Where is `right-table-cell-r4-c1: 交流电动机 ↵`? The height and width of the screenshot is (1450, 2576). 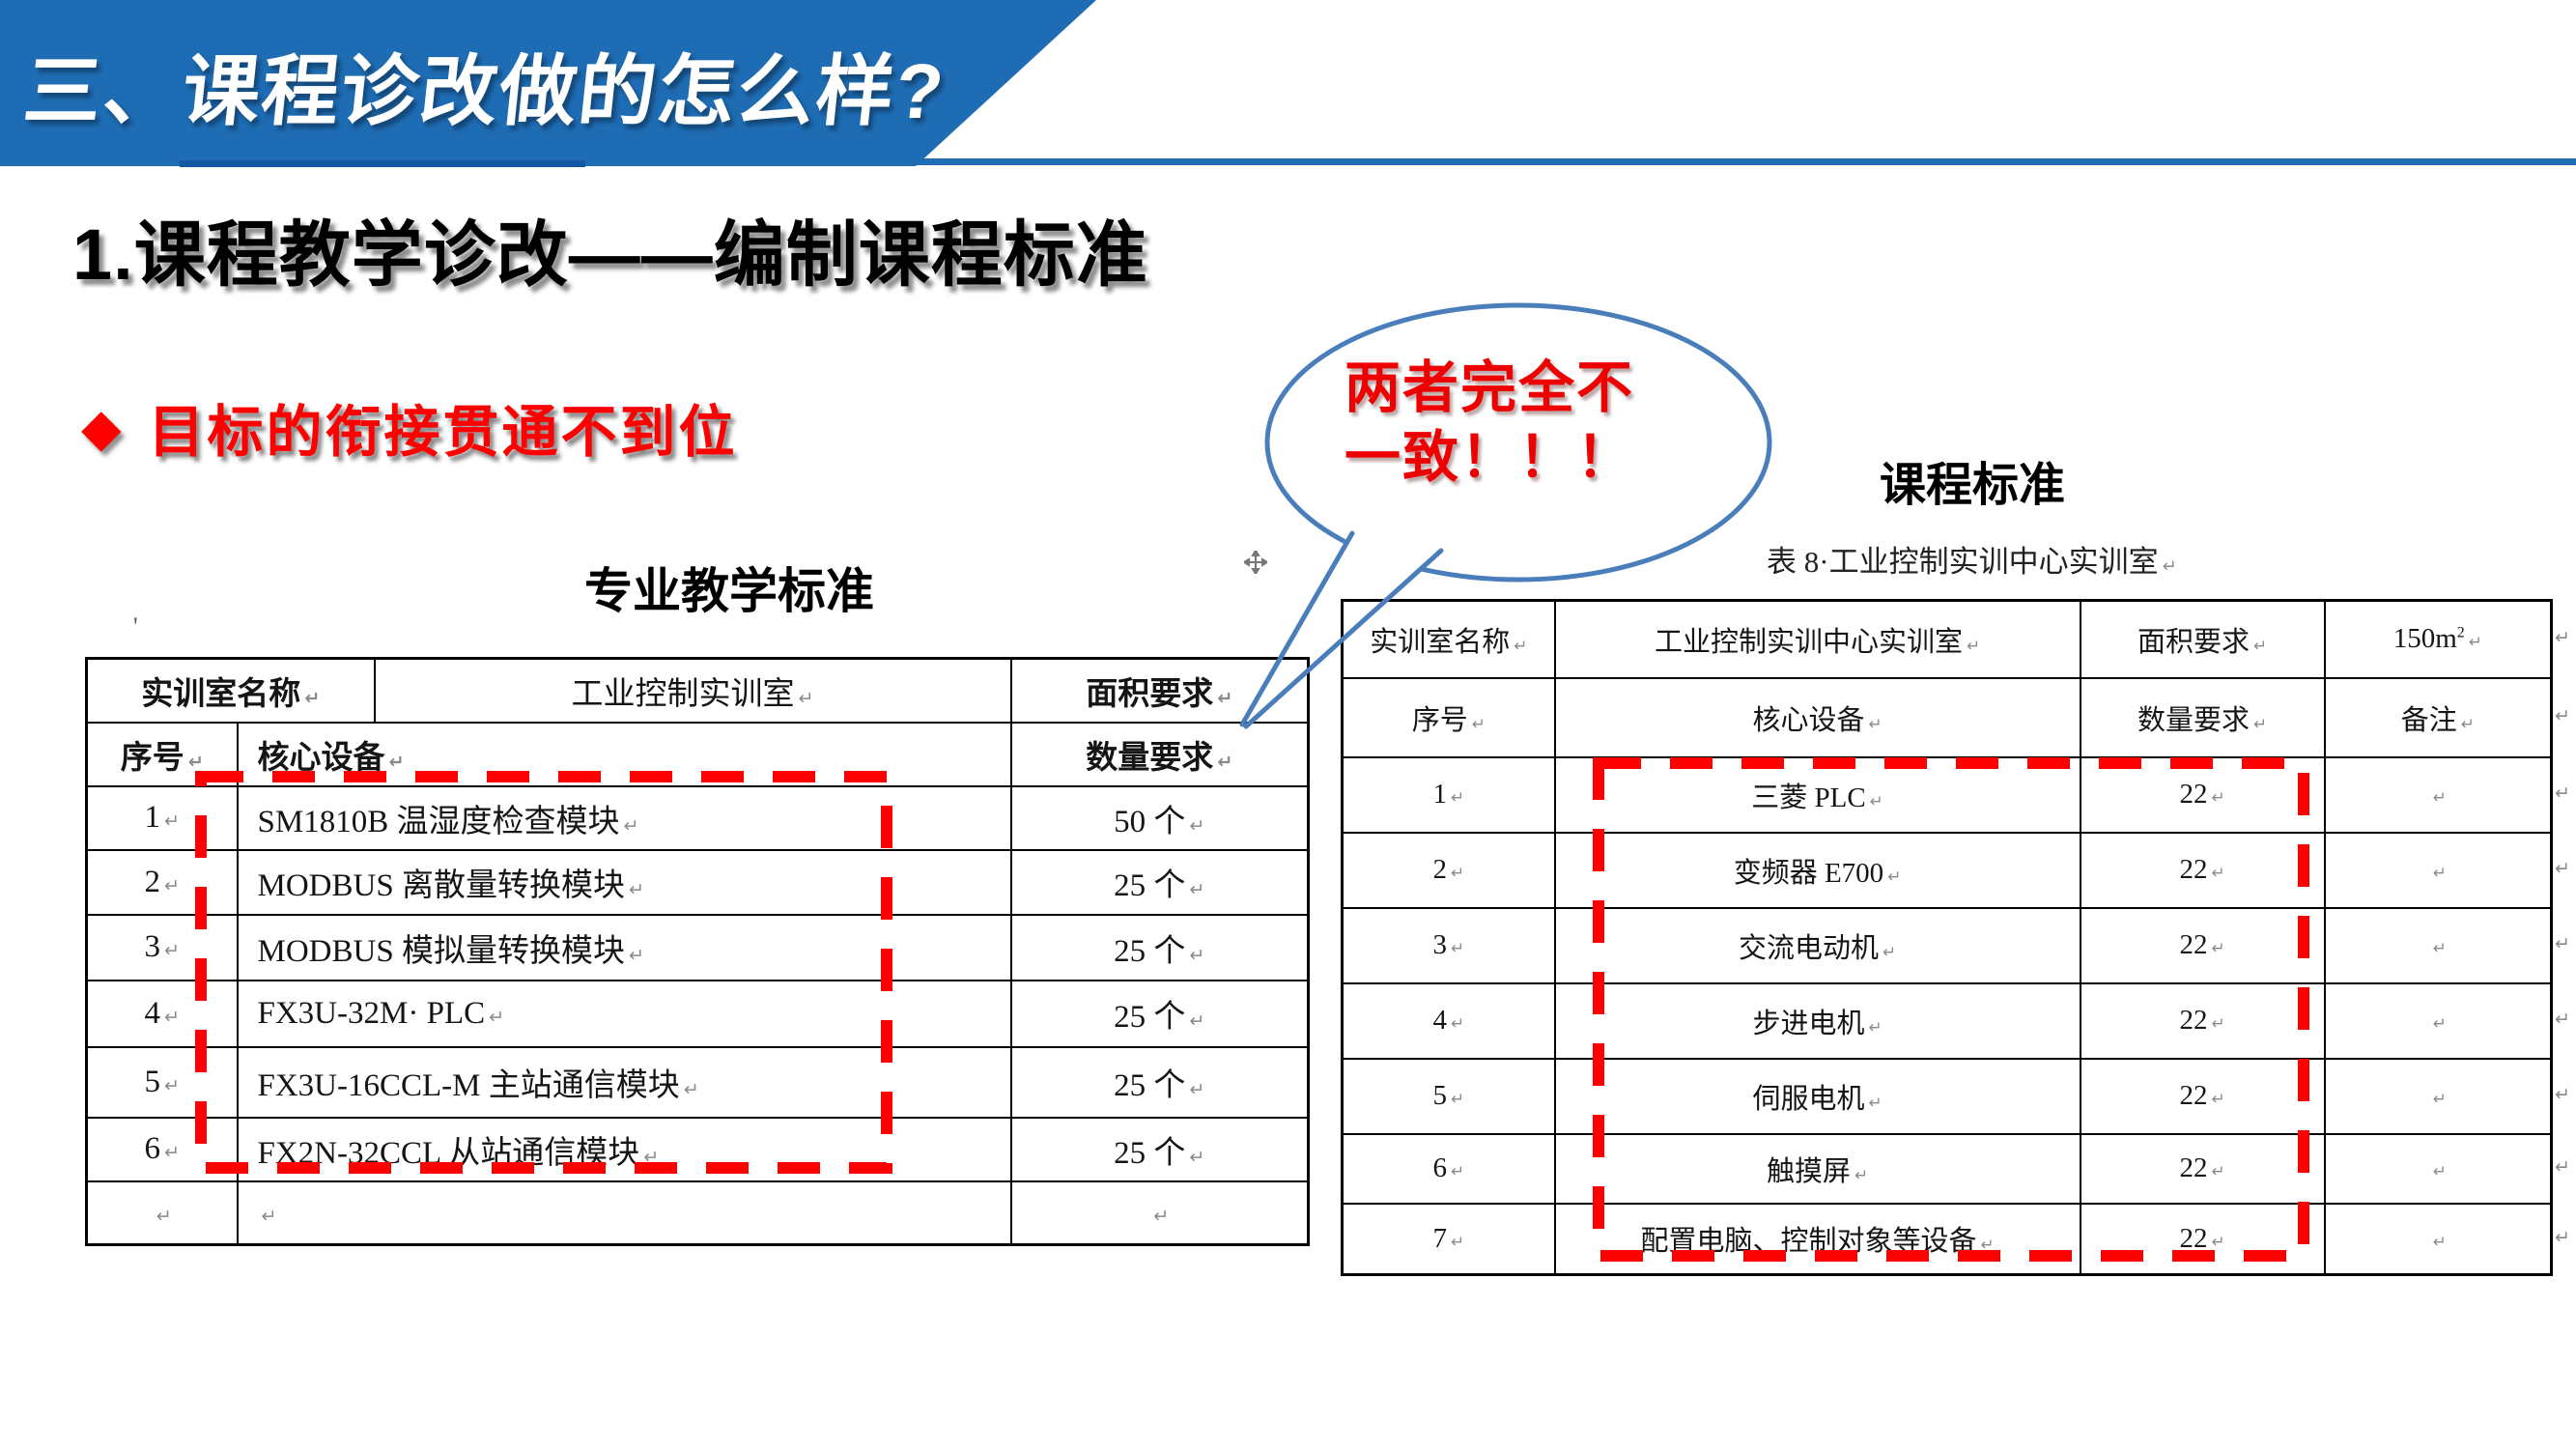
right-table-cell-r4-c1: 交流电动机 ↵ is located at coordinates (1817, 945).